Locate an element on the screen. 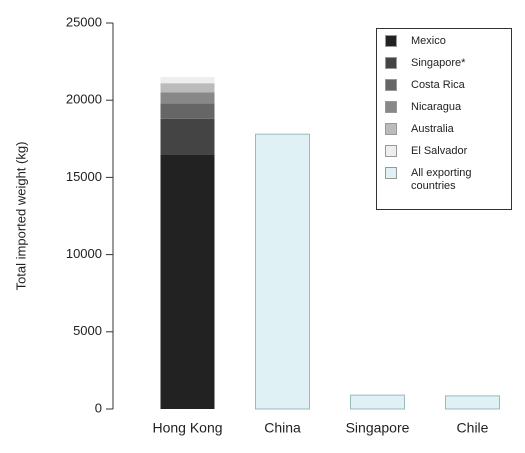 This screenshot has width=525, height=453. x-tick-label: Chile is located at coordinates (473, 428).